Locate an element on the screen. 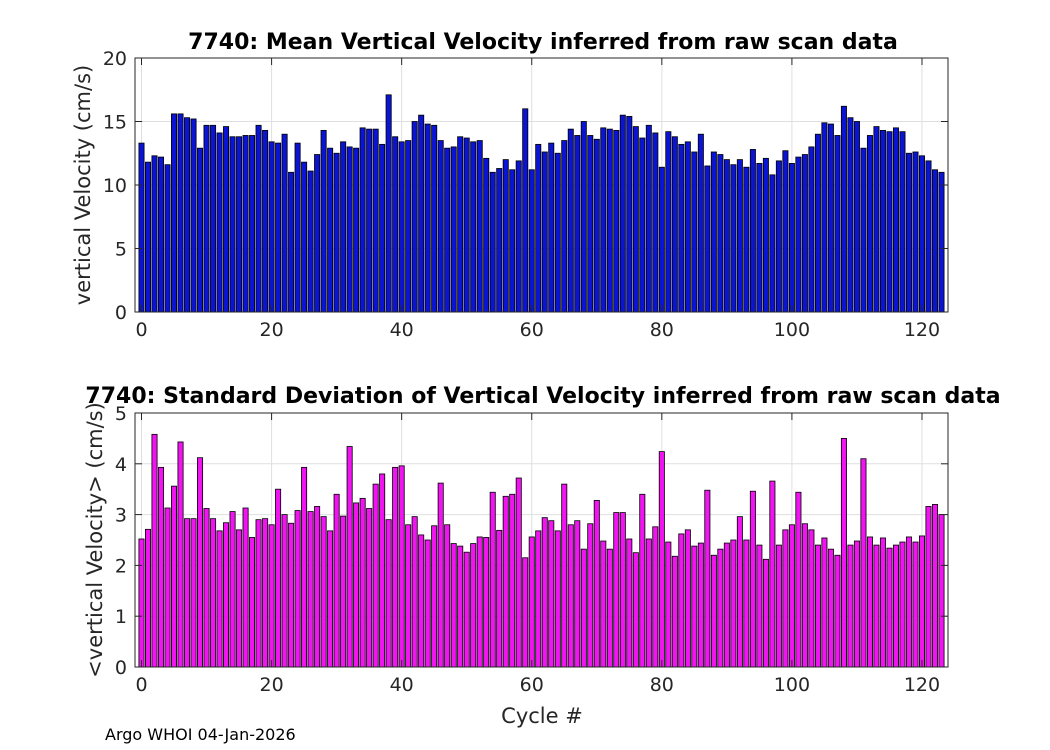 This screenshot has width=1050, height=750. y-tick-label: 0 is located at coordinates (121, 313).